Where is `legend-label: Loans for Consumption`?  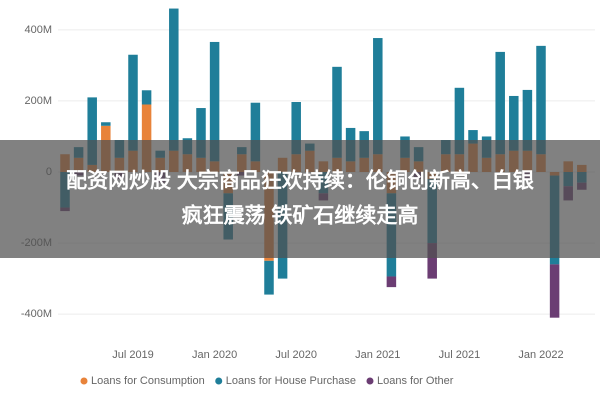
legend-label: Loans for Consumption is located at coordinates (148, 381).